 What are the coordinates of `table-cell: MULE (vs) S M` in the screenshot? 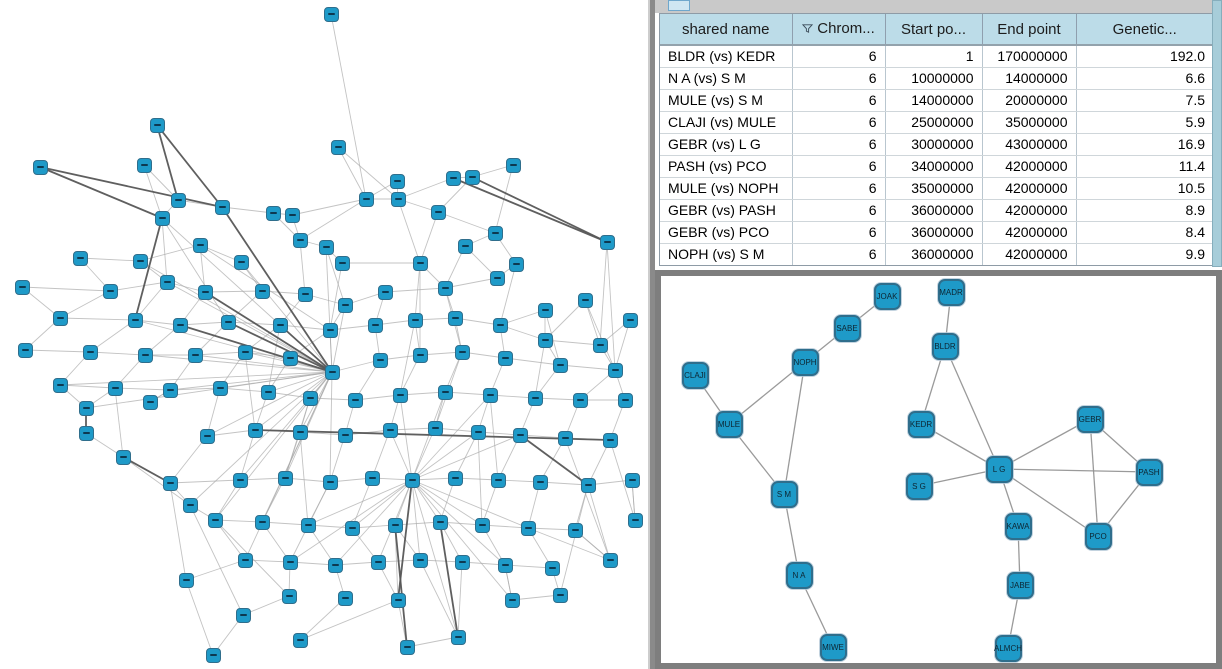 It's located at (726, 100).